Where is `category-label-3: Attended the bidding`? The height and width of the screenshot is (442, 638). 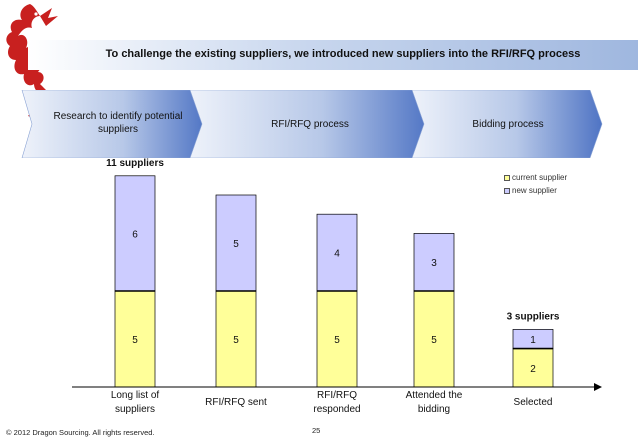
category-label-3: Attended the bidding is located at coordinates (434, 402).